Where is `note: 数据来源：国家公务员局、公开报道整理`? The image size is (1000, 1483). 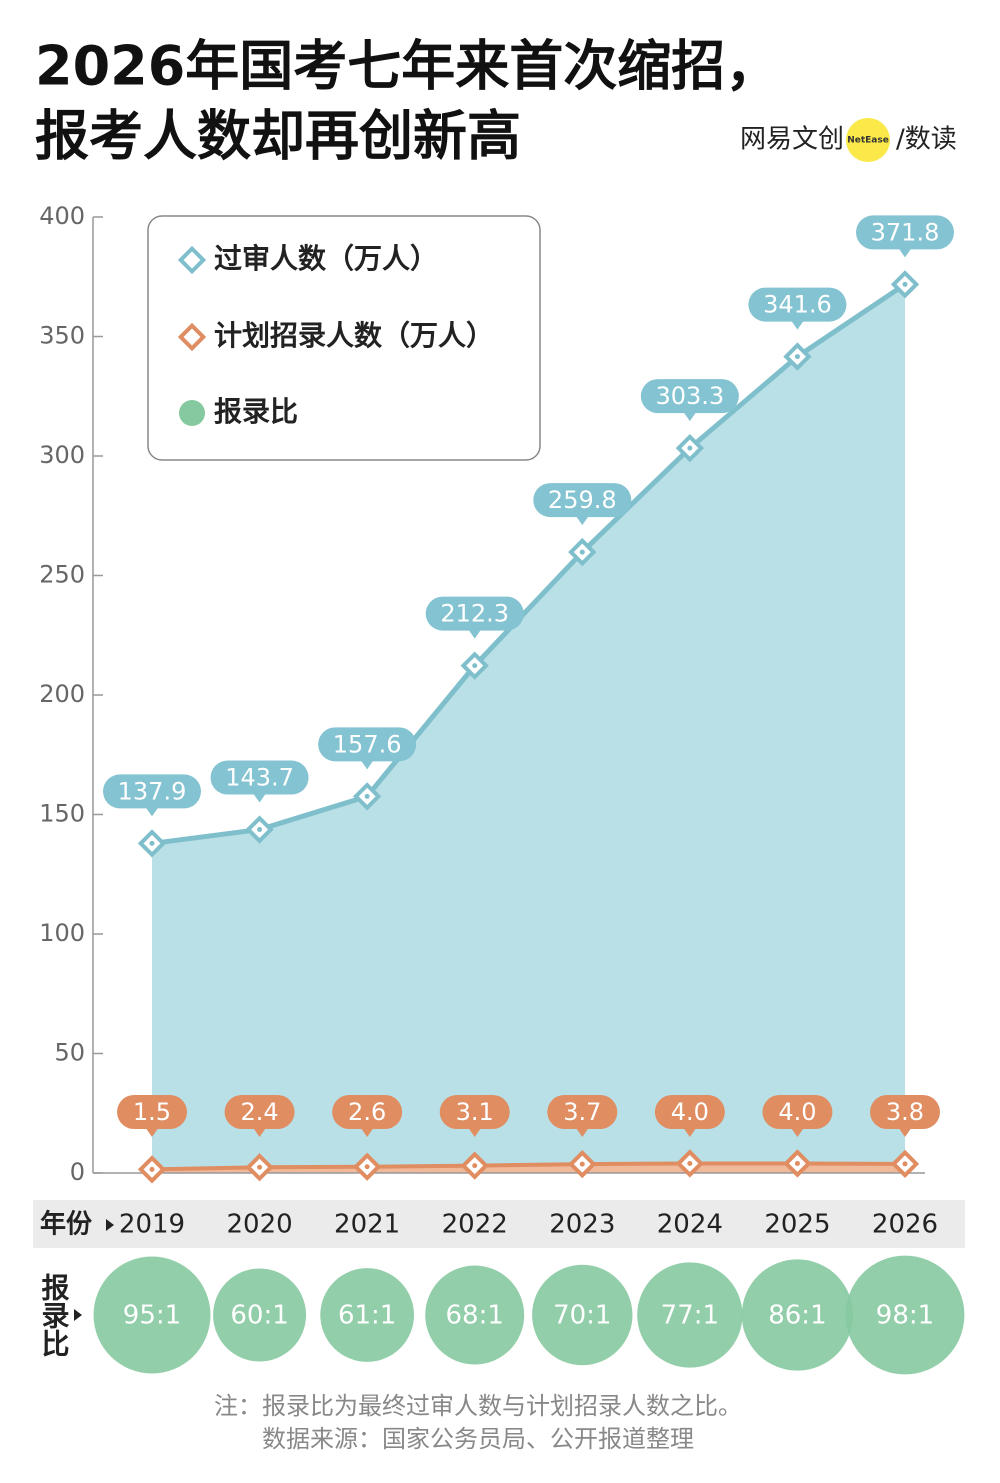 note: 数据来源：国家公务员局、公开报道整理 is located at coordinates (478, 1439).